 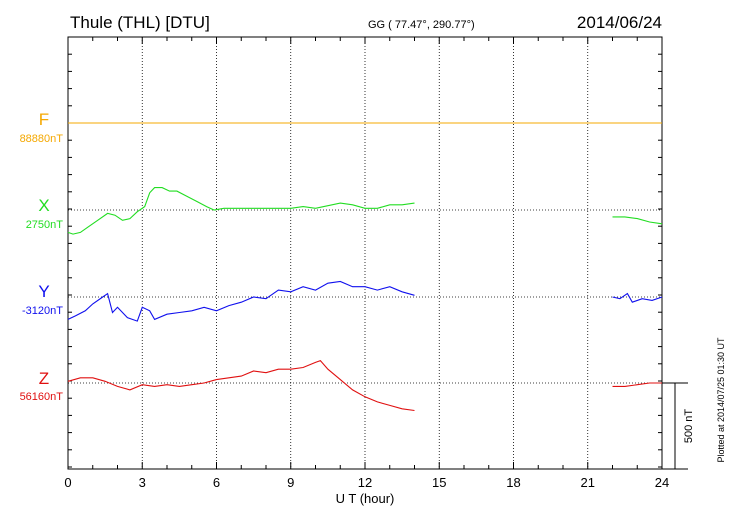 What do you see at coordinates (142, 482) in the screenshot?
I see `x-tick-label: 3` at bounding box center [142, 482].